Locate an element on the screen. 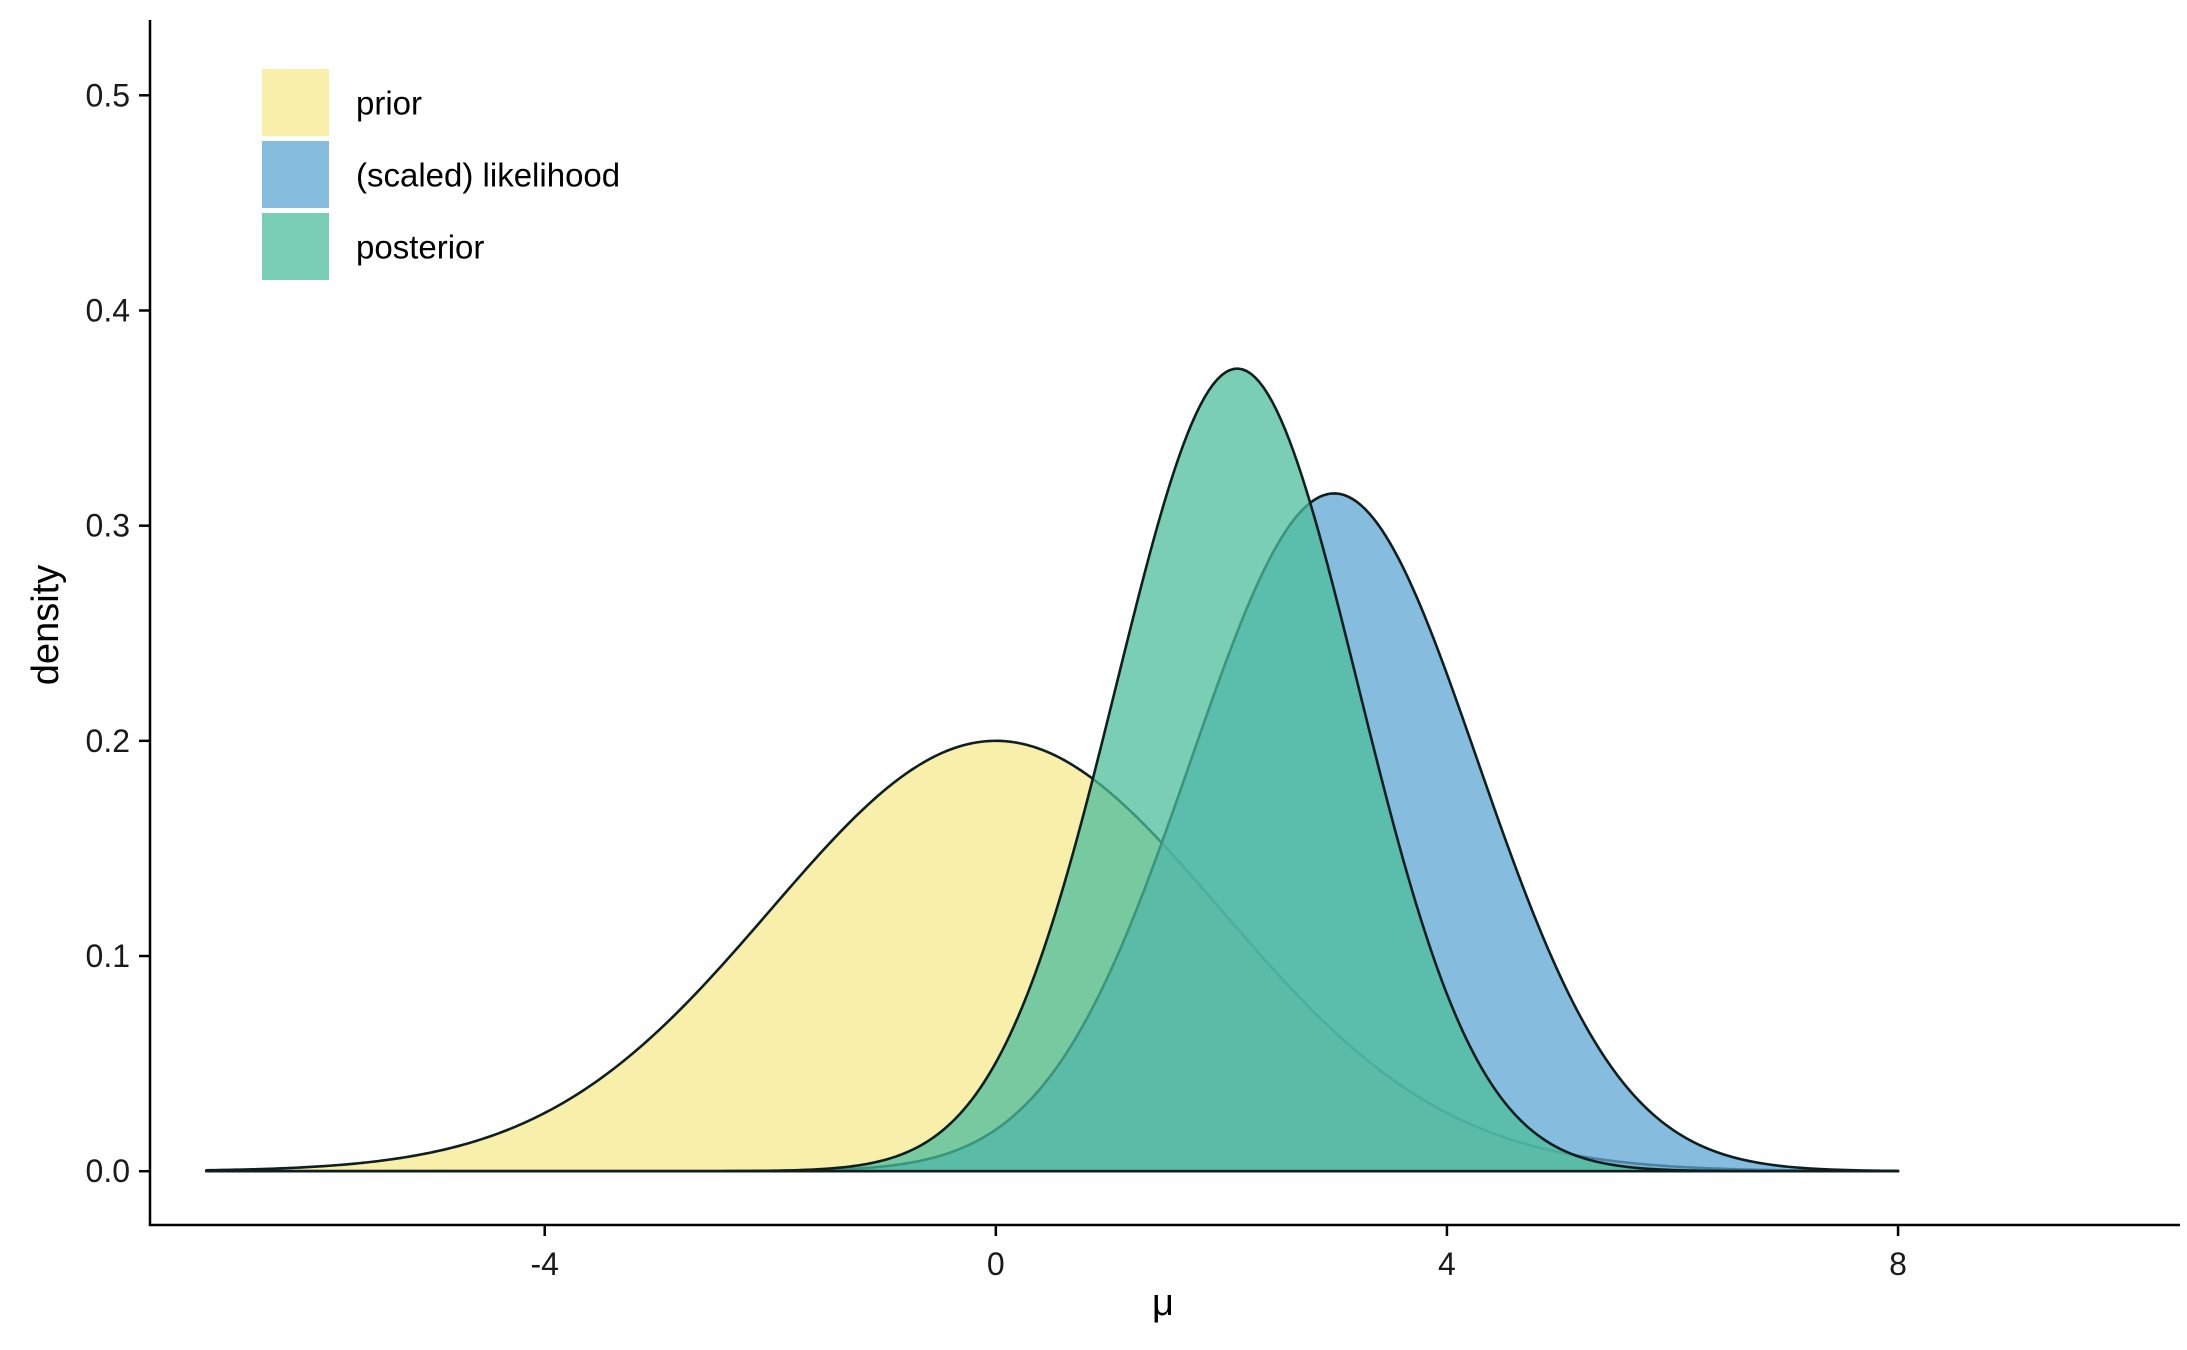 The width and height of the screenshot is (2187, 1350). y-tick-label: 0.3 is located at coordinates (108, 526).